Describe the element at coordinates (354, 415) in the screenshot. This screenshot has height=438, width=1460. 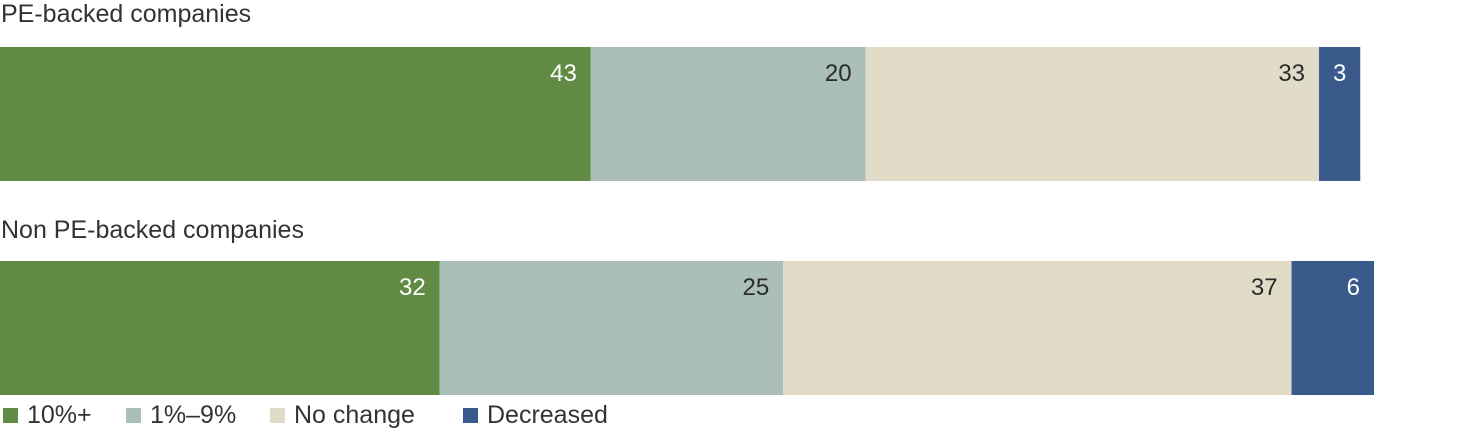
I see `legend-label-2: No change` at that location.